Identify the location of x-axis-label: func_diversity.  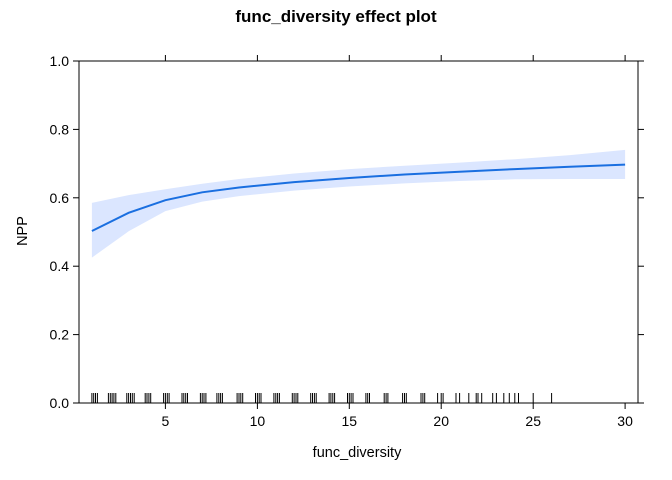
(357, 453).